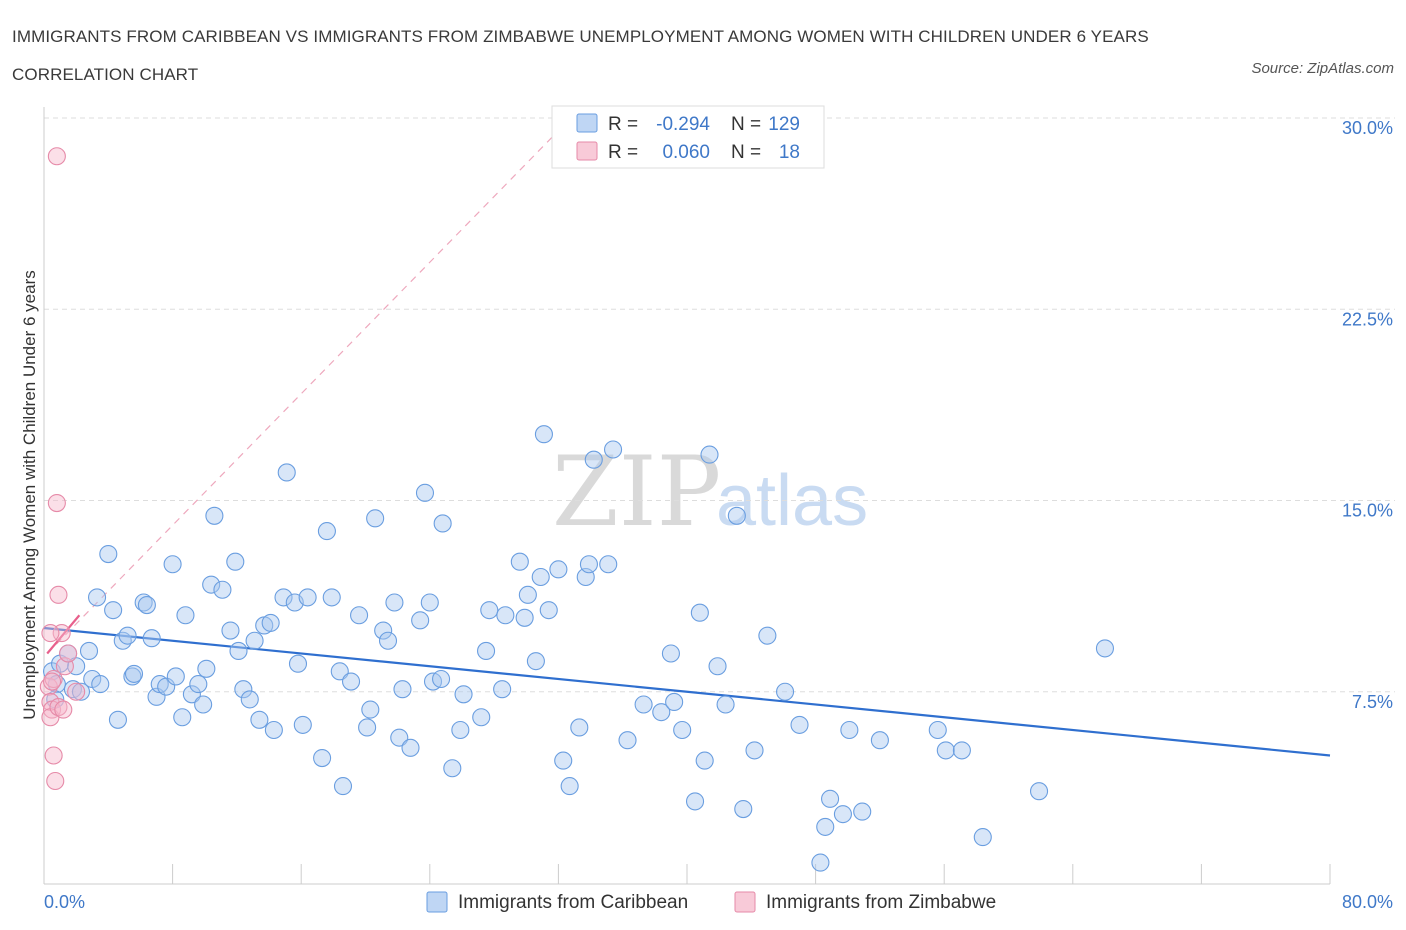 Image resolution: width=1406 pixels, height=930 pixels. What do you see at coordinates (683, 124) in the screenshot?
I see `caribbean-r-value: -0.294` at bounding box center [683, 124].